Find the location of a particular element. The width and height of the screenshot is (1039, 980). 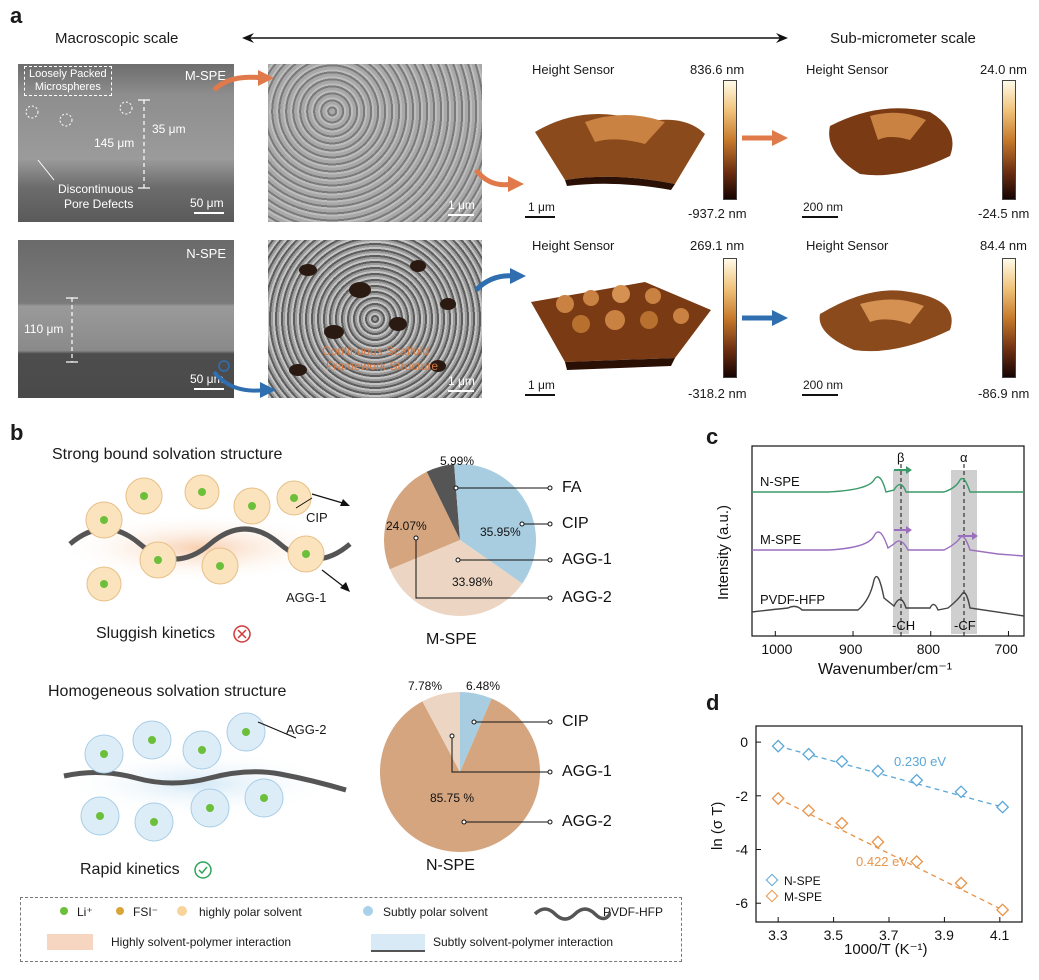

loosely-packed-label: Loosely Packed is located at coordinates (68, 74).